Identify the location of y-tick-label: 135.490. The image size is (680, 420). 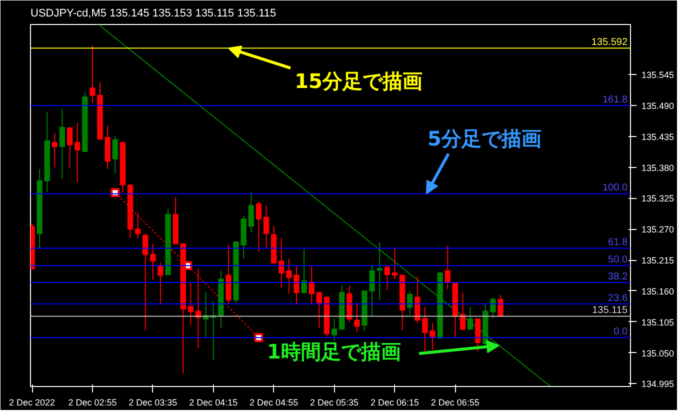
(658, 105).